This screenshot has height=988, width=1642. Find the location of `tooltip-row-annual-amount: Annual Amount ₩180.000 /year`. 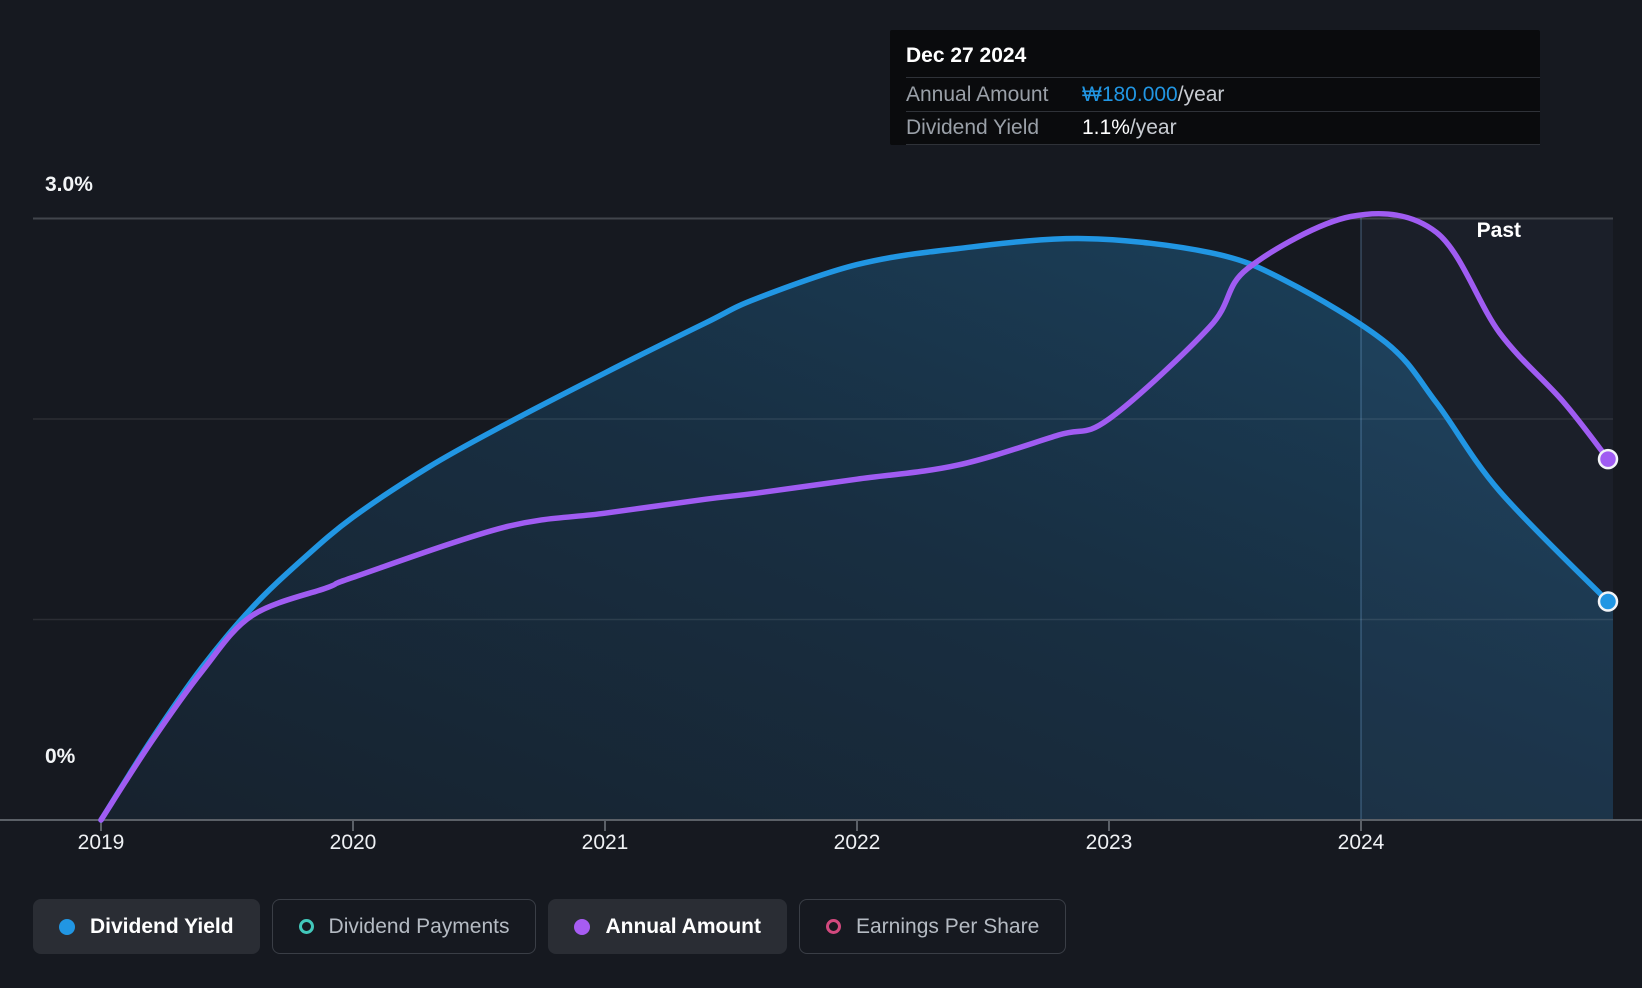

tooltip-row-annual-amount: Annual Amount ₩180.000 /year is located at coordinates (1223, 94).